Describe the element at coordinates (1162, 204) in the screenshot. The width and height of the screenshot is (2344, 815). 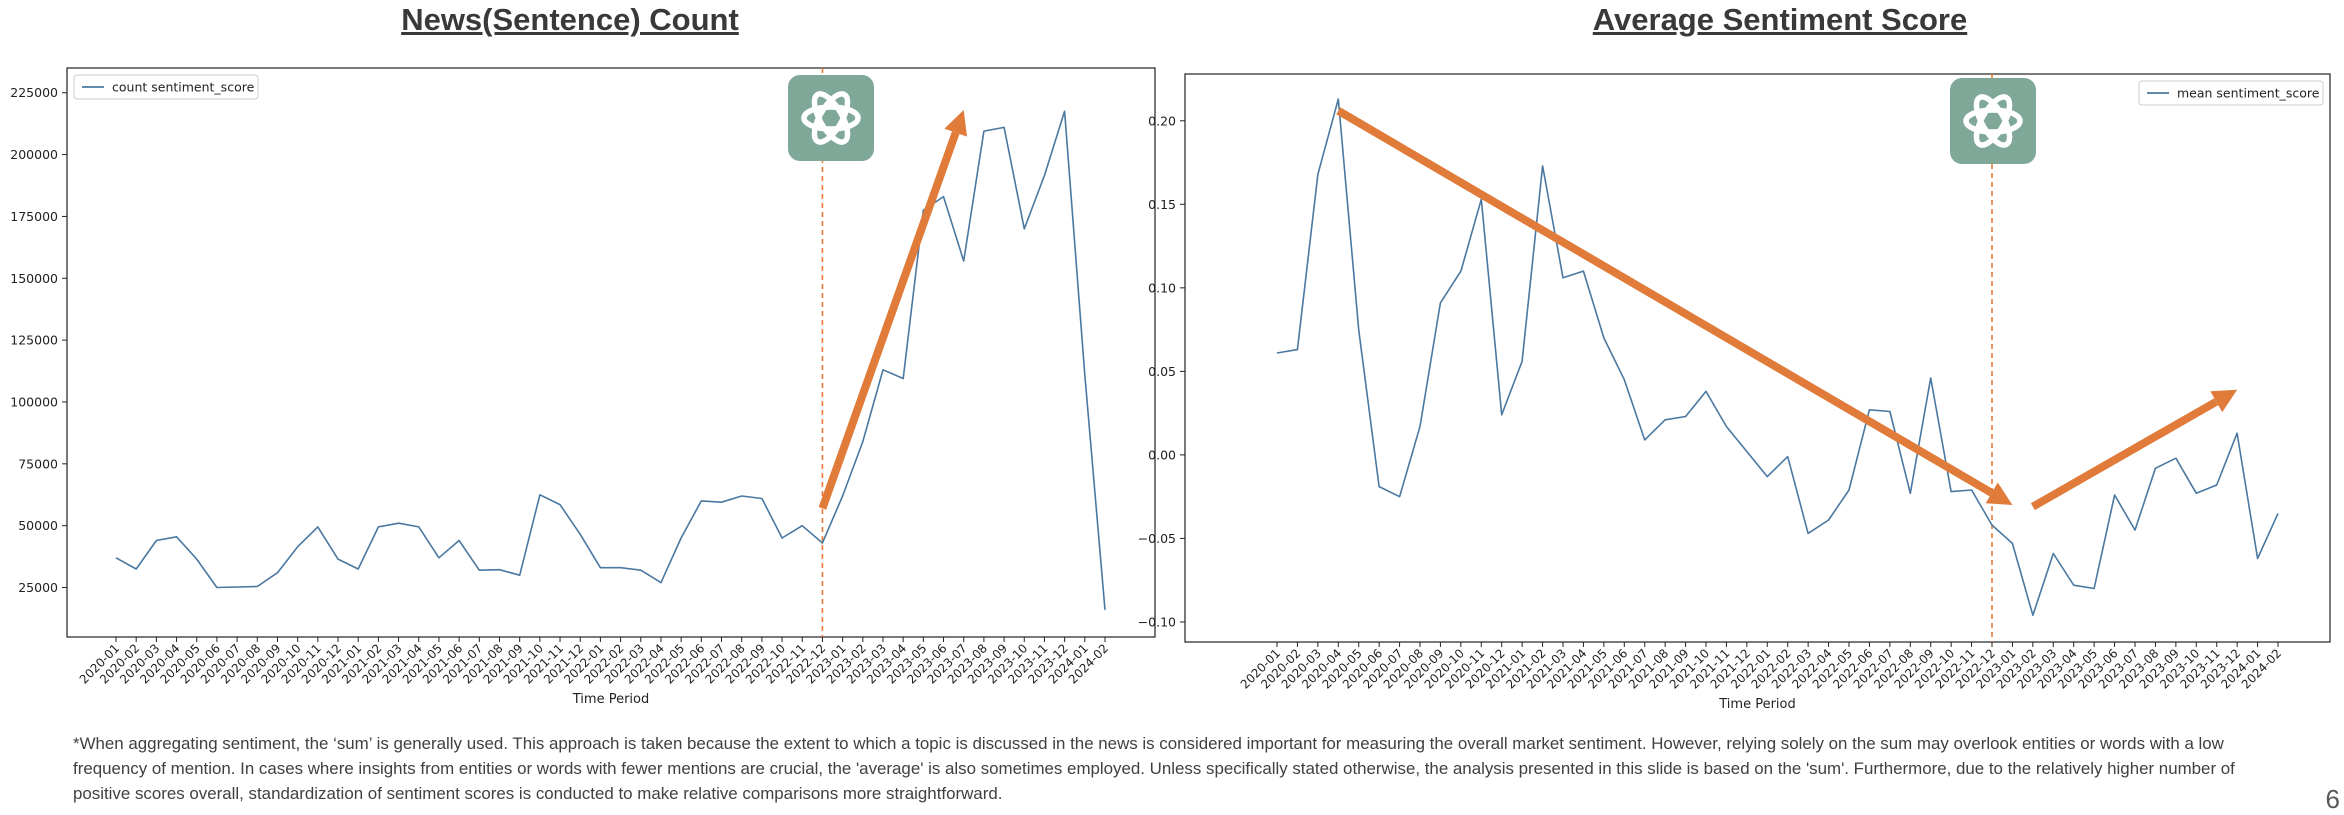
I see `y-tick-label: 0.15` at that location.